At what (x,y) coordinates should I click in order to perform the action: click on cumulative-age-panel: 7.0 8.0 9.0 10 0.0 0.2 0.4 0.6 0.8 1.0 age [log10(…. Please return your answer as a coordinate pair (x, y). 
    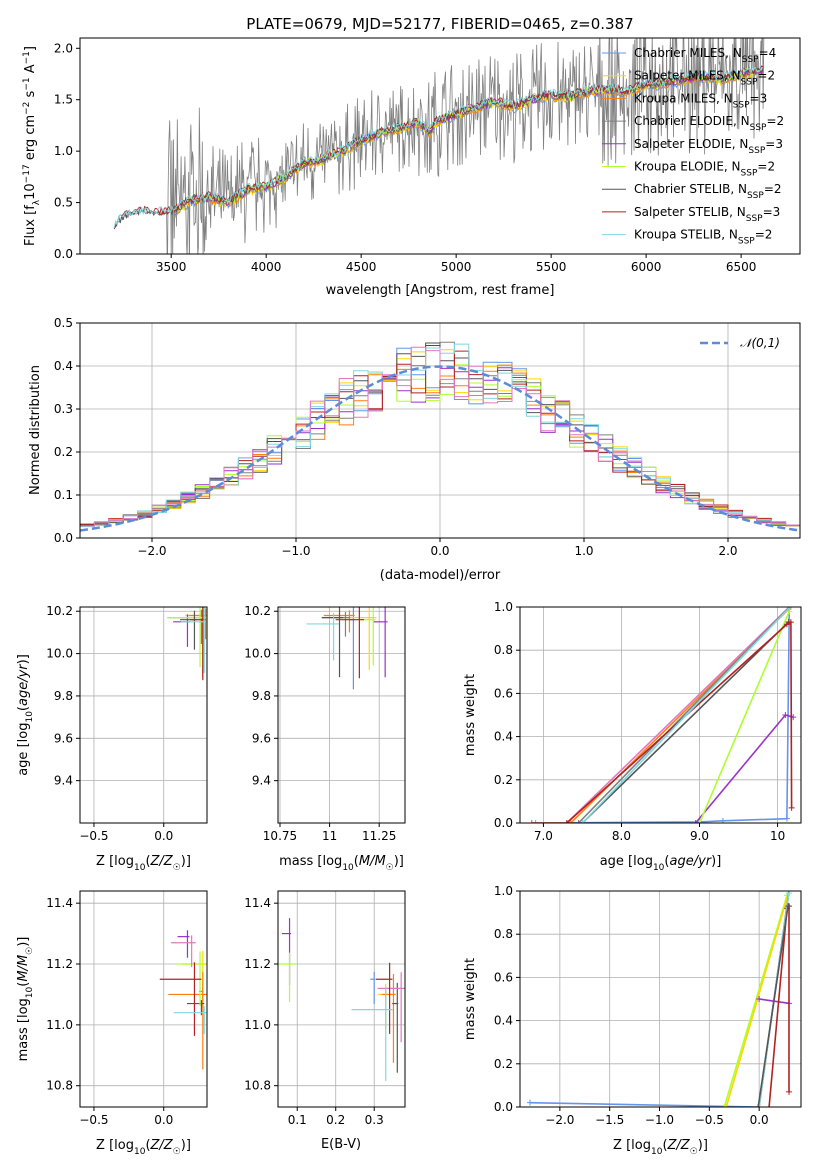
    Looking at the image, I should click on (632, 736).